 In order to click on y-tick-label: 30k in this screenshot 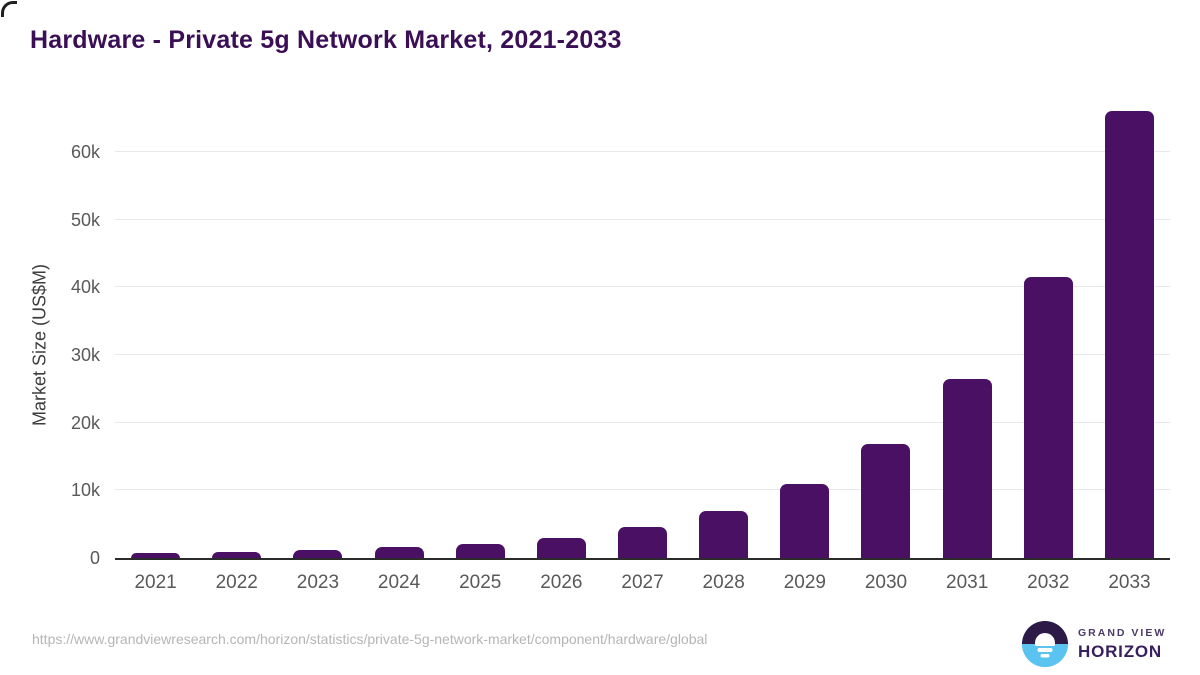, I will do `click(85, 355)`.